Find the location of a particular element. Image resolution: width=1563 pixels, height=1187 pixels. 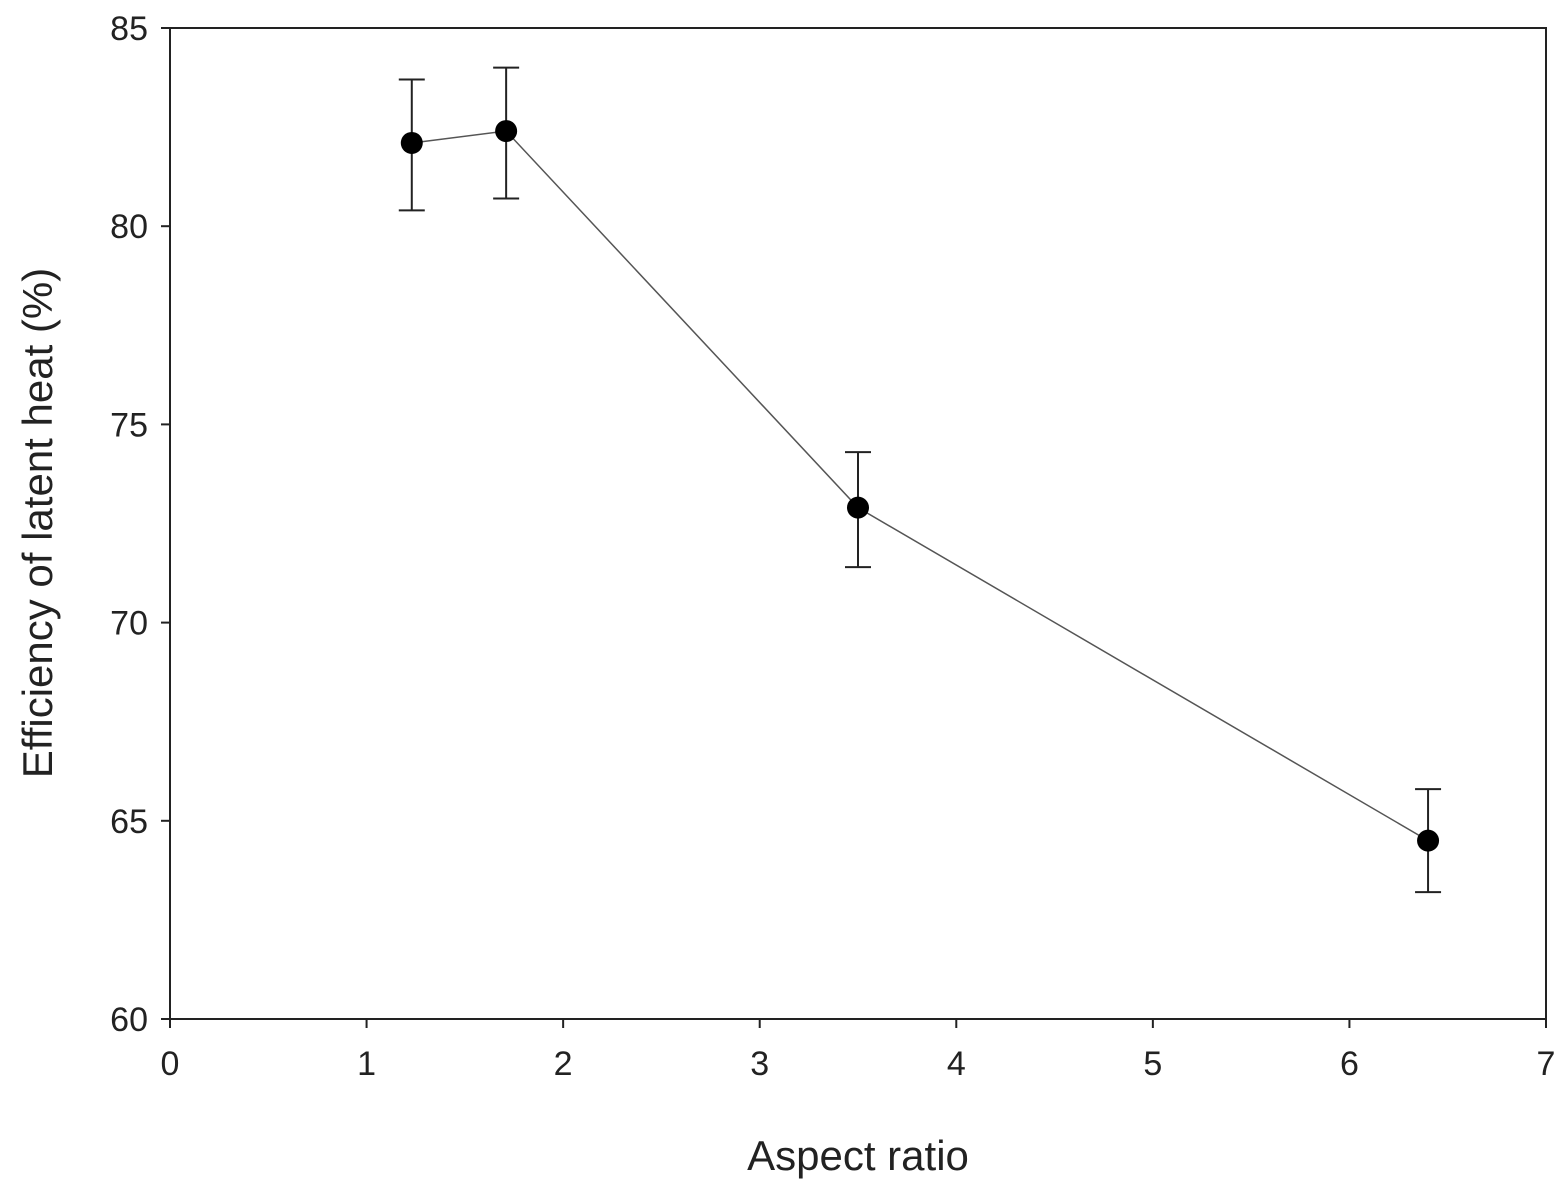

x-tick-label-3: 3 is located at coordinates (759, 1064).